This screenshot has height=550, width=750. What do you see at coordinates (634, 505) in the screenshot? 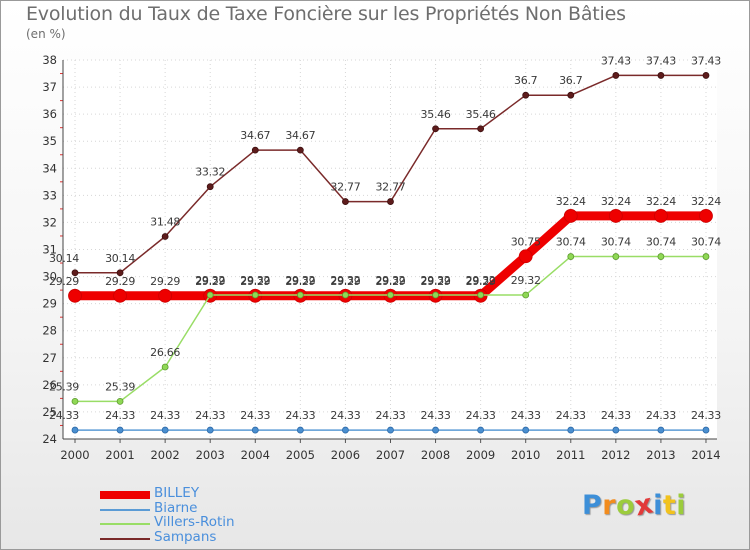
I see `proxiti-logo: Proxiti` at bounding box center [634, 505].